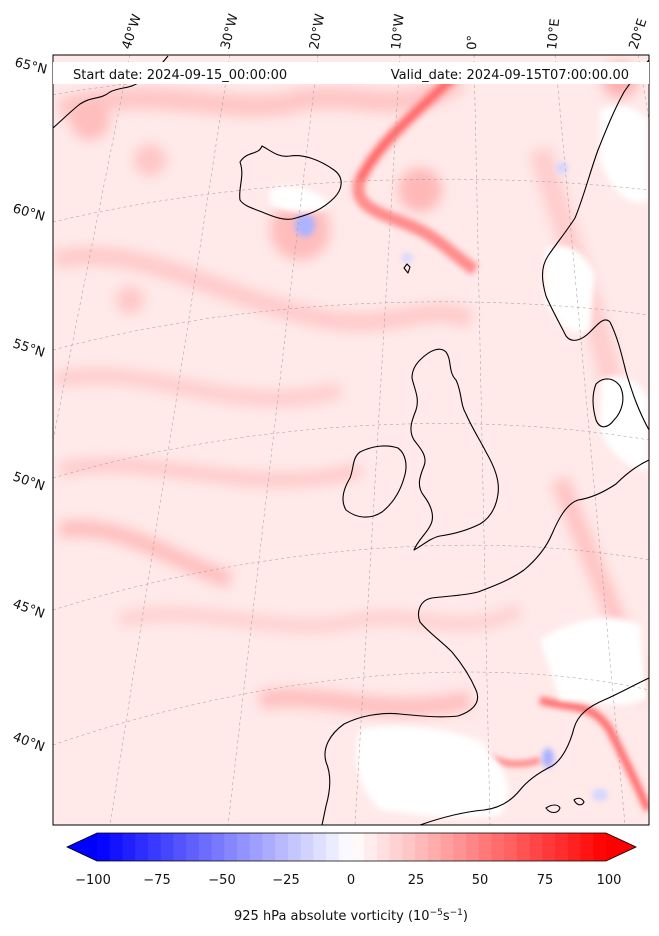 The height and width of the screenshot is (936, 659). Describe the element at coordinates (385, 31) in the screenshot. I see `longitude-labels: 40°W 30°W 20°W 10°W 0° 10°E 20°E` at that location.